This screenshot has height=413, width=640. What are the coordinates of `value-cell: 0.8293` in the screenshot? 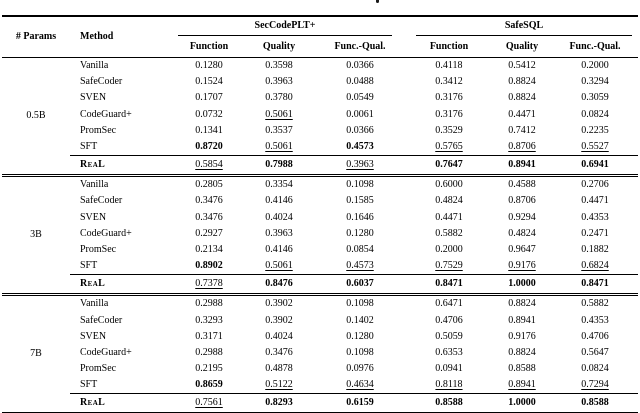 It's located at (279, 402).